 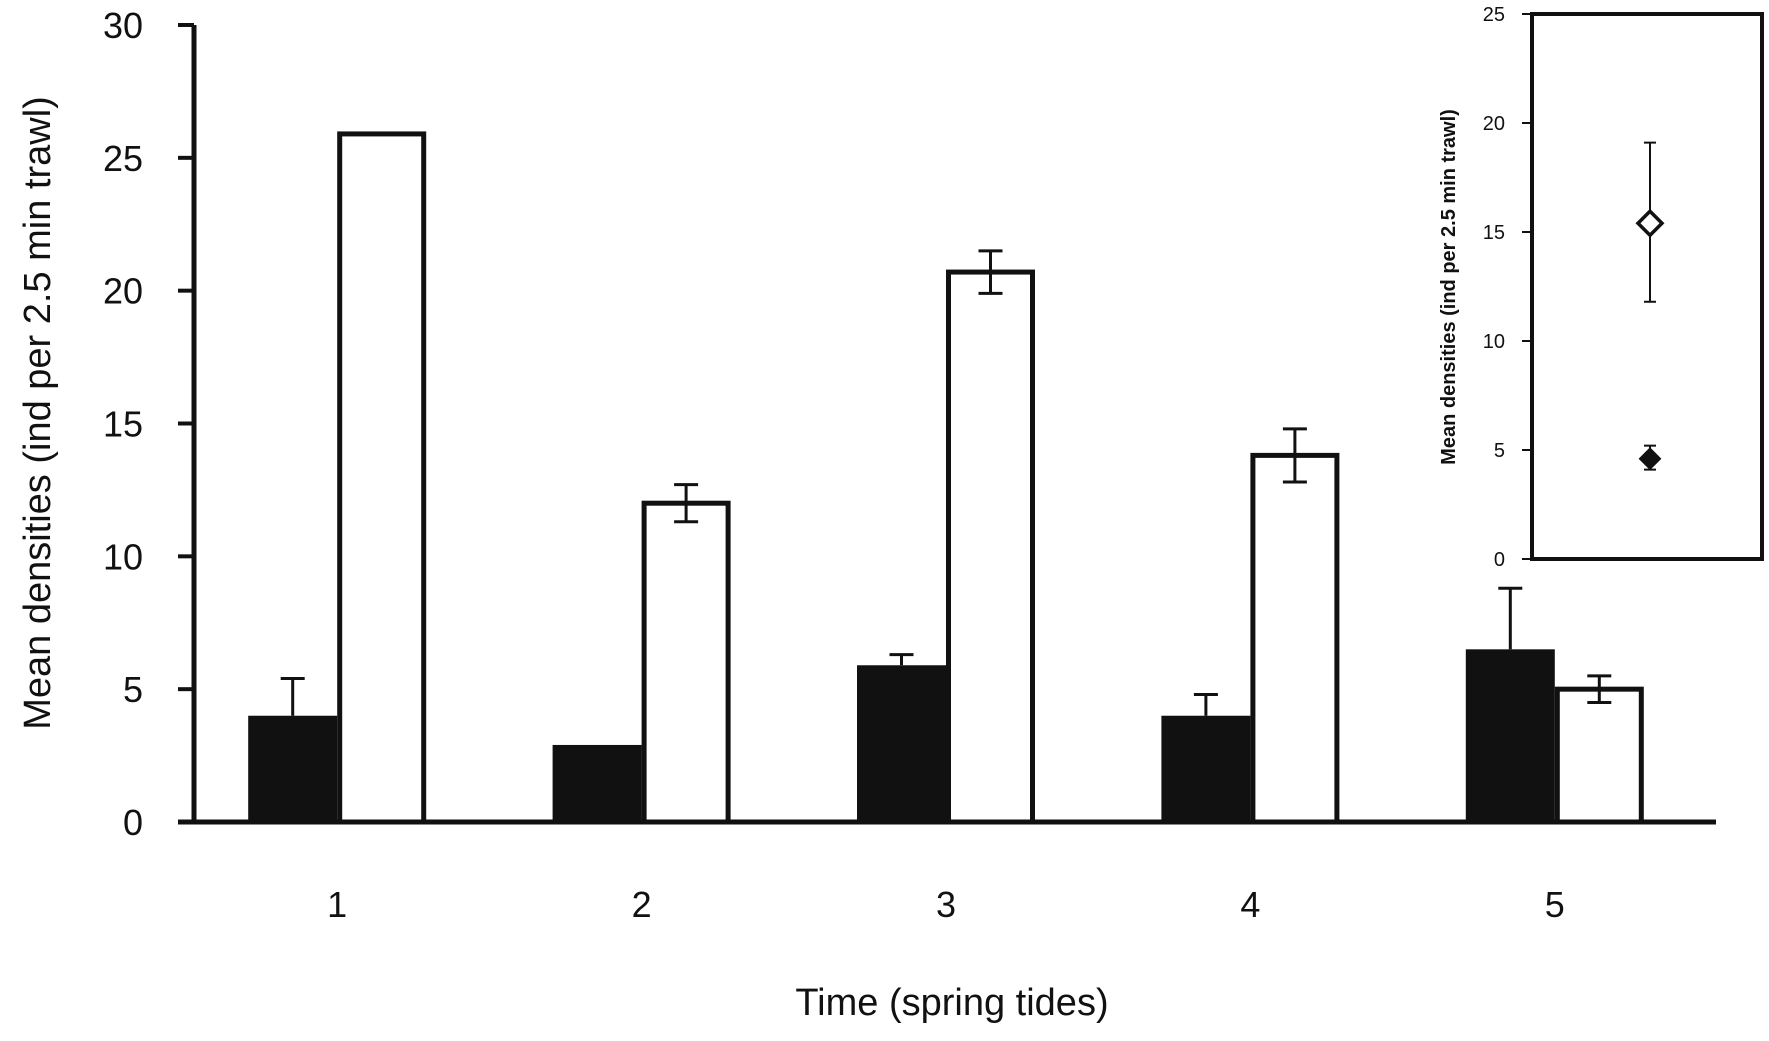 I want to click on y-tick-label: 5, so click(x=133, y=689).